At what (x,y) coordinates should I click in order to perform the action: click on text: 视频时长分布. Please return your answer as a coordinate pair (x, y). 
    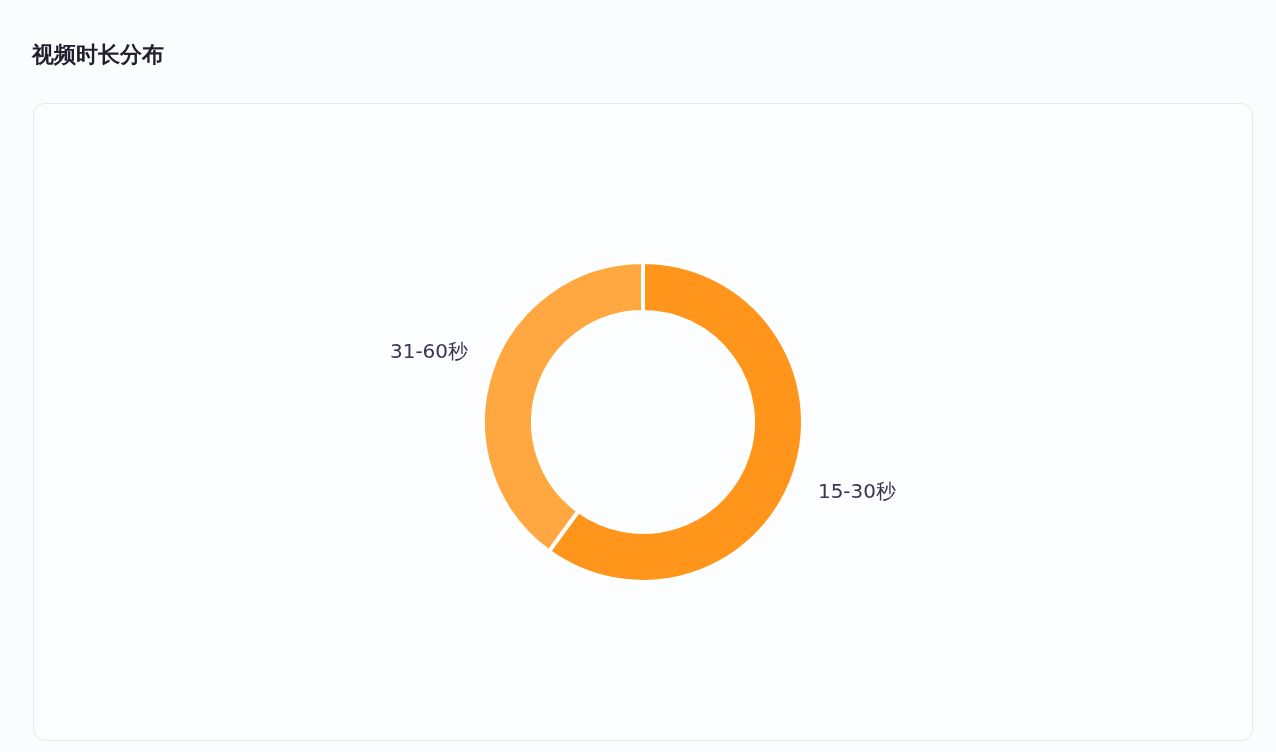
    Looking at the image, I should click on (98, 55).